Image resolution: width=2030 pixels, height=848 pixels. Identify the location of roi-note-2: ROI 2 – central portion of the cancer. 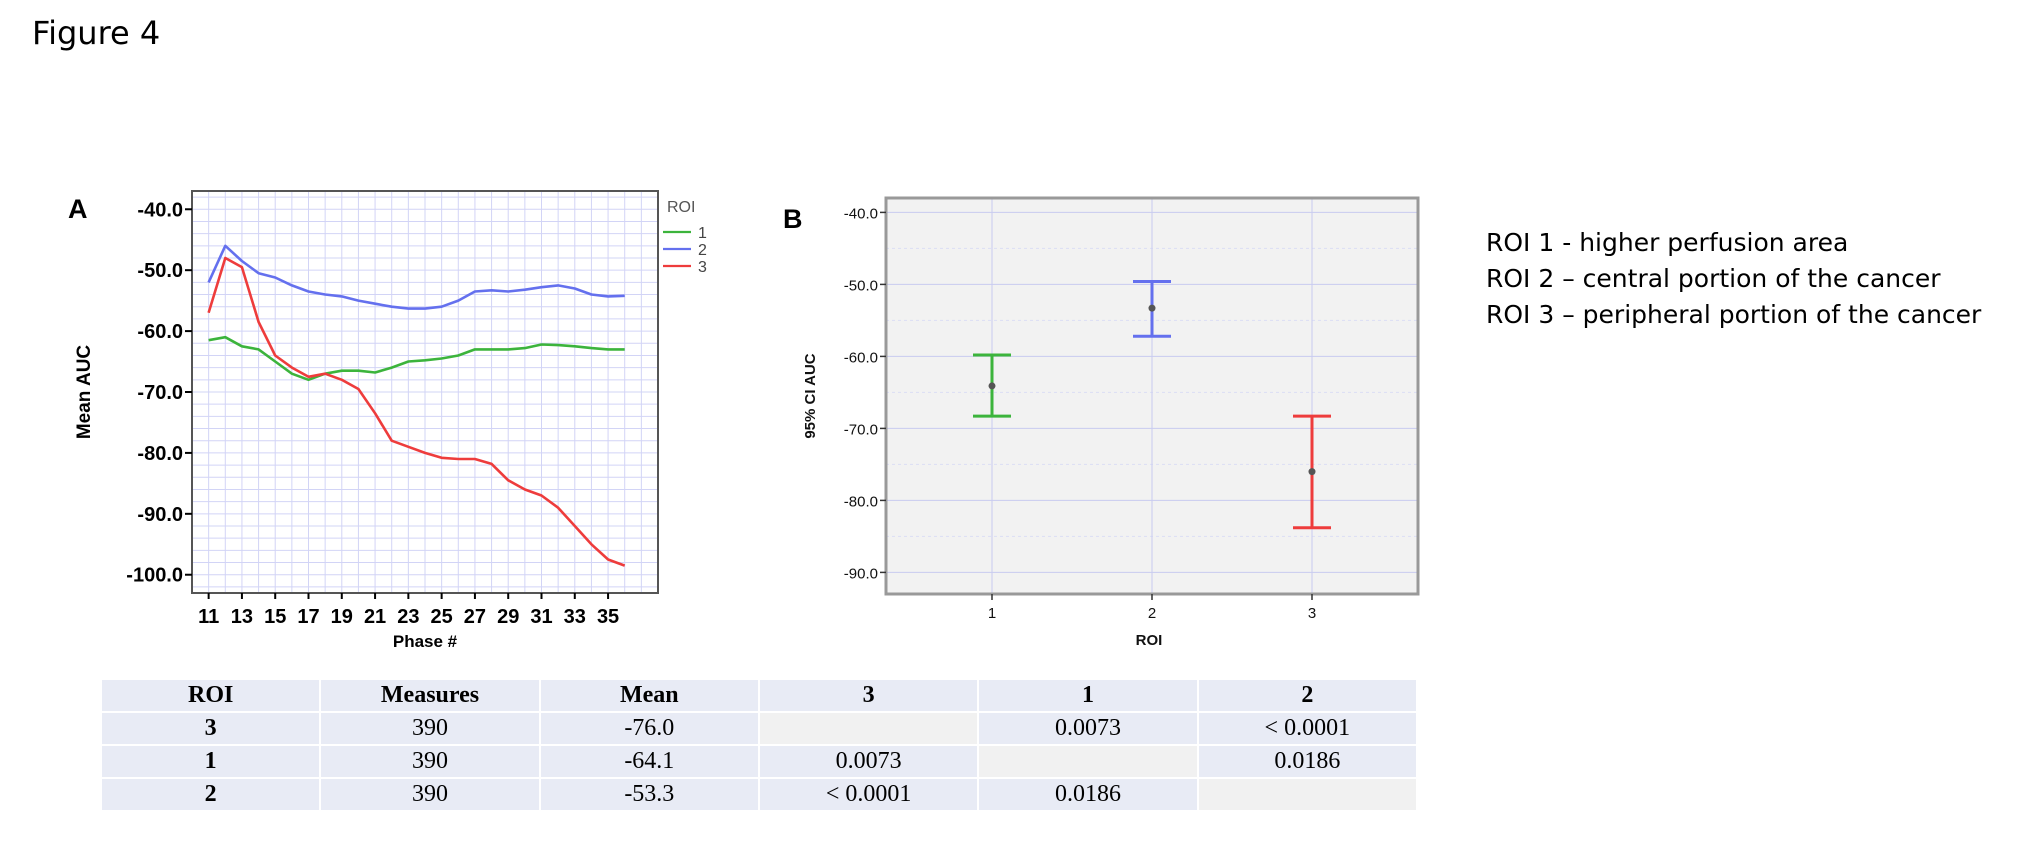
(1713, 278).